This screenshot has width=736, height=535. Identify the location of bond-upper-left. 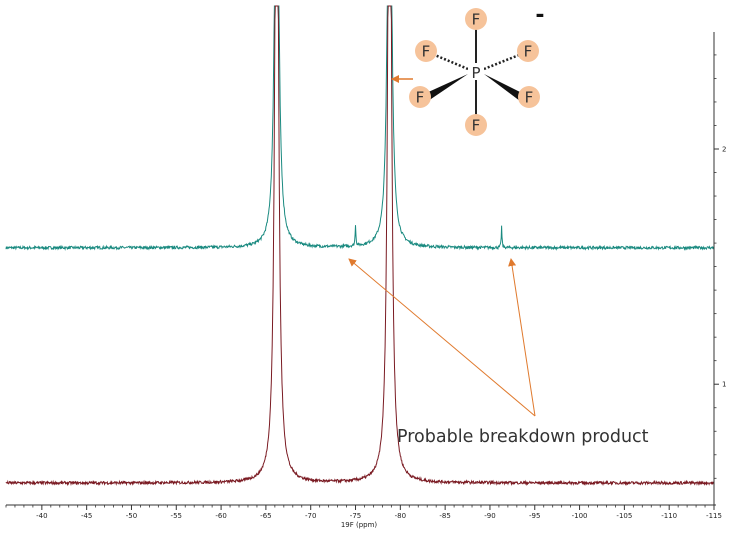
(449, 61).